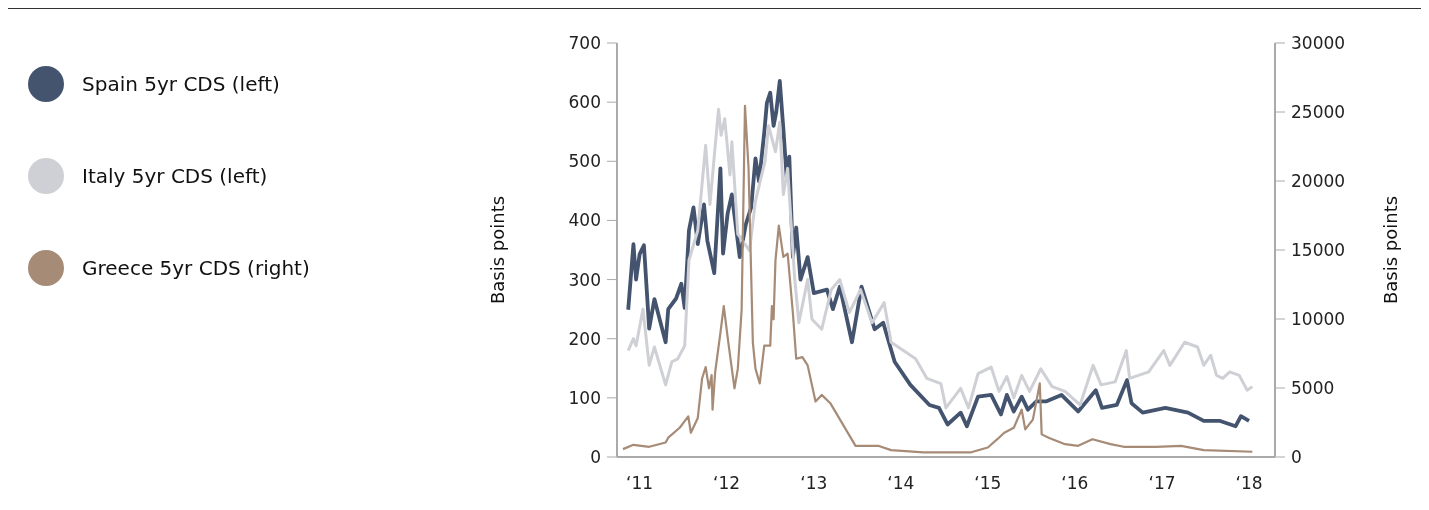 The image size is (1429, 510). I want to click on x-tick-label: ‘14, so click(901, 483).